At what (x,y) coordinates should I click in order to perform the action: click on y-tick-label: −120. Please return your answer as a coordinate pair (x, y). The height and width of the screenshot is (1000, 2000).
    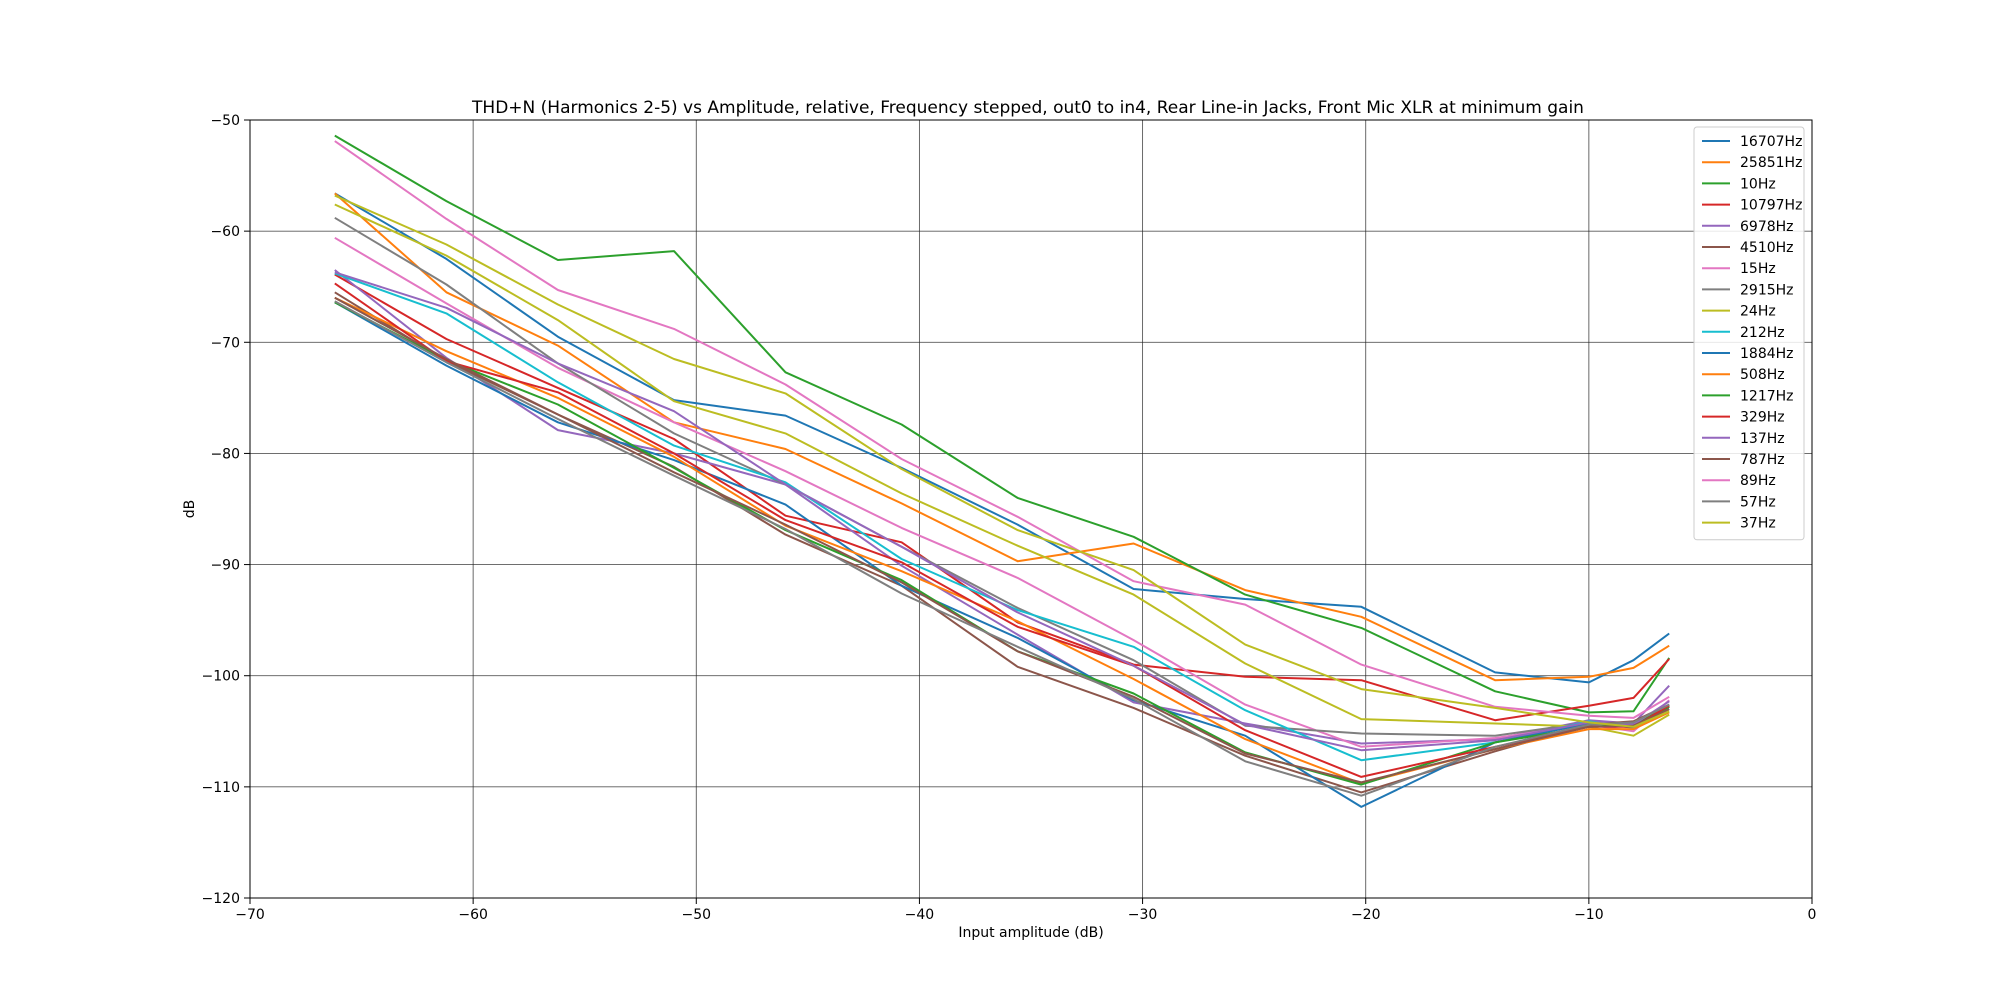
    Looking at the image, I should click on (221, 899).